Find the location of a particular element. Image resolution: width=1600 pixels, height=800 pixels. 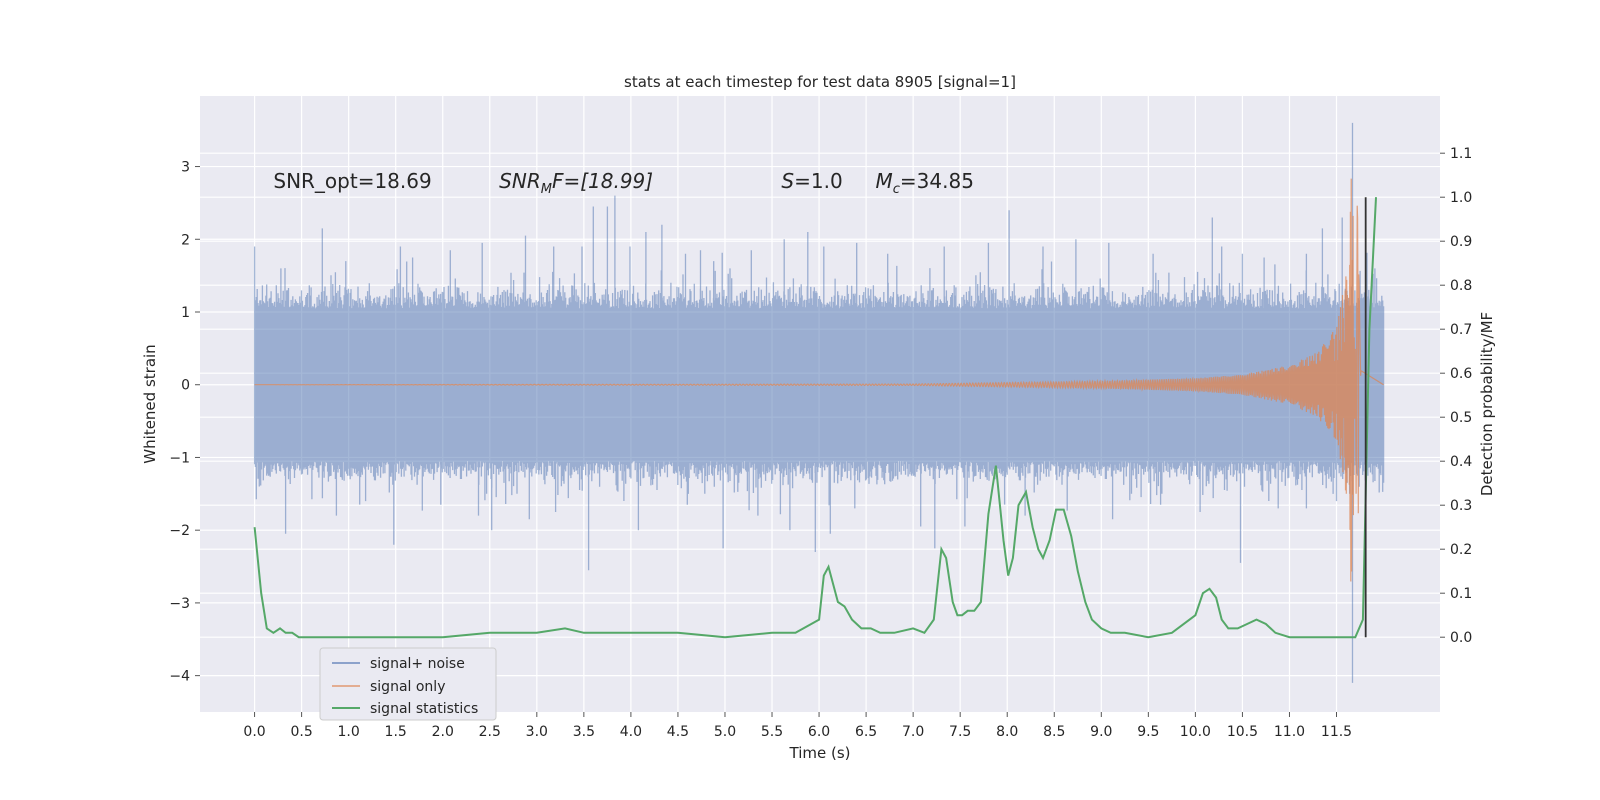

annotation-text: SNR_opt=18.69 is located at coordinates (352, 181).